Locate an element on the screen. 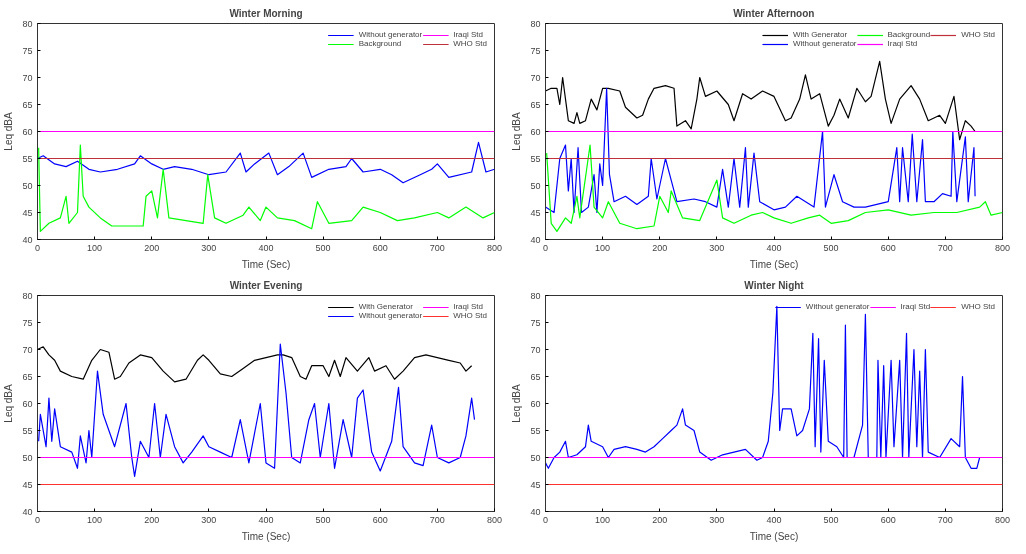 Image resolution: width=1026 pixels, height=554 pixels. chart-title: Winter Evening is located at coordinates (266, 285).